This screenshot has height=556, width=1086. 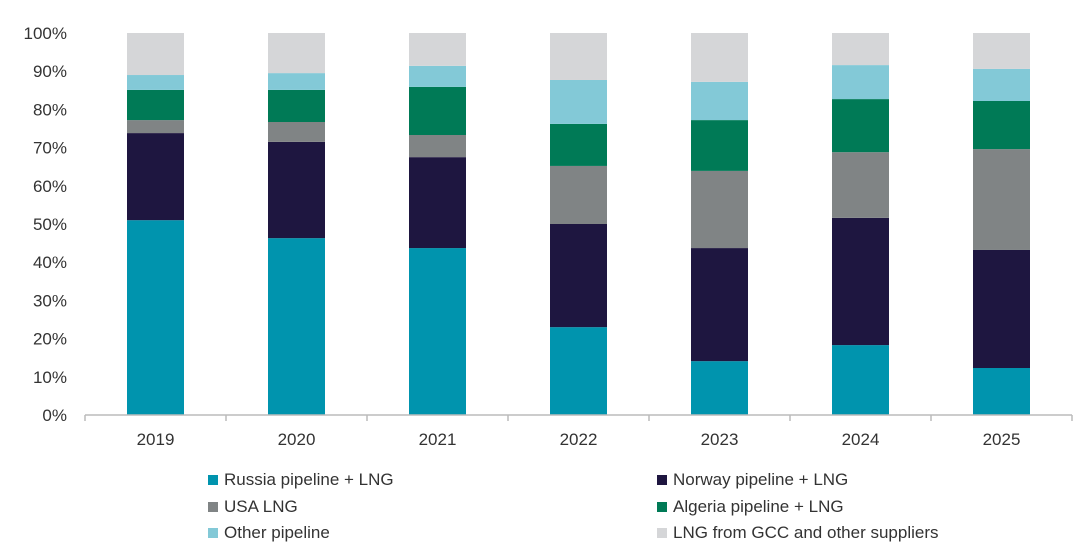 What do you see at coordinates (156, 439) in the screenshot?
I see `x-tick-label: 2019` at bounding box center [156, 439].